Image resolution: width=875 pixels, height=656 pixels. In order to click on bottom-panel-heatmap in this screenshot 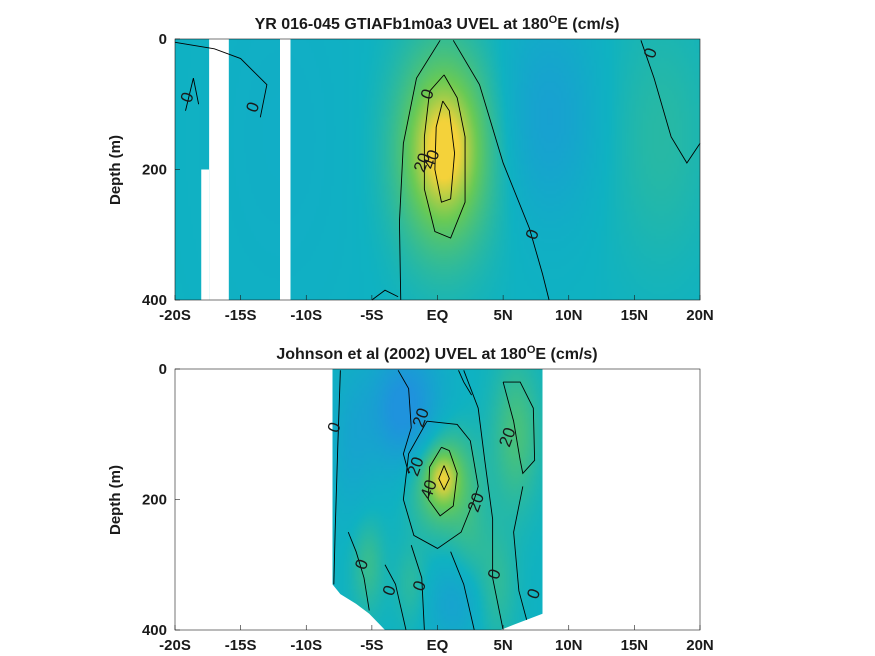, I will do `click(437, 499)`.